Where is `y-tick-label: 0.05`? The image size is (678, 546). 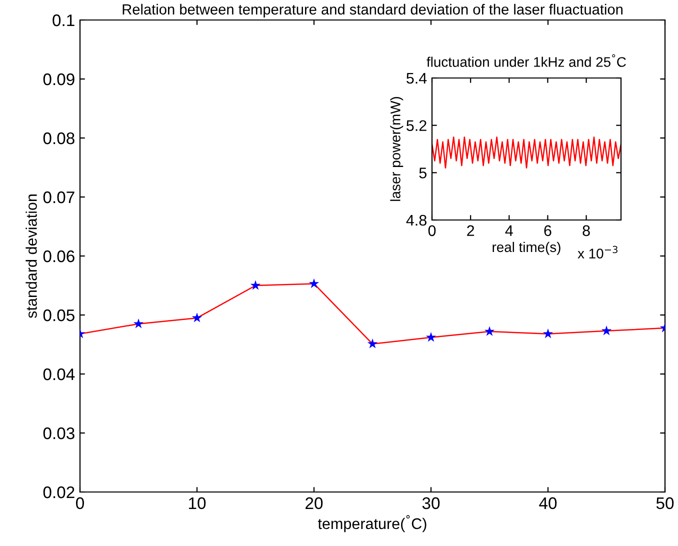 y-tick-label: 0.05 is located at coordinates (58, 315).